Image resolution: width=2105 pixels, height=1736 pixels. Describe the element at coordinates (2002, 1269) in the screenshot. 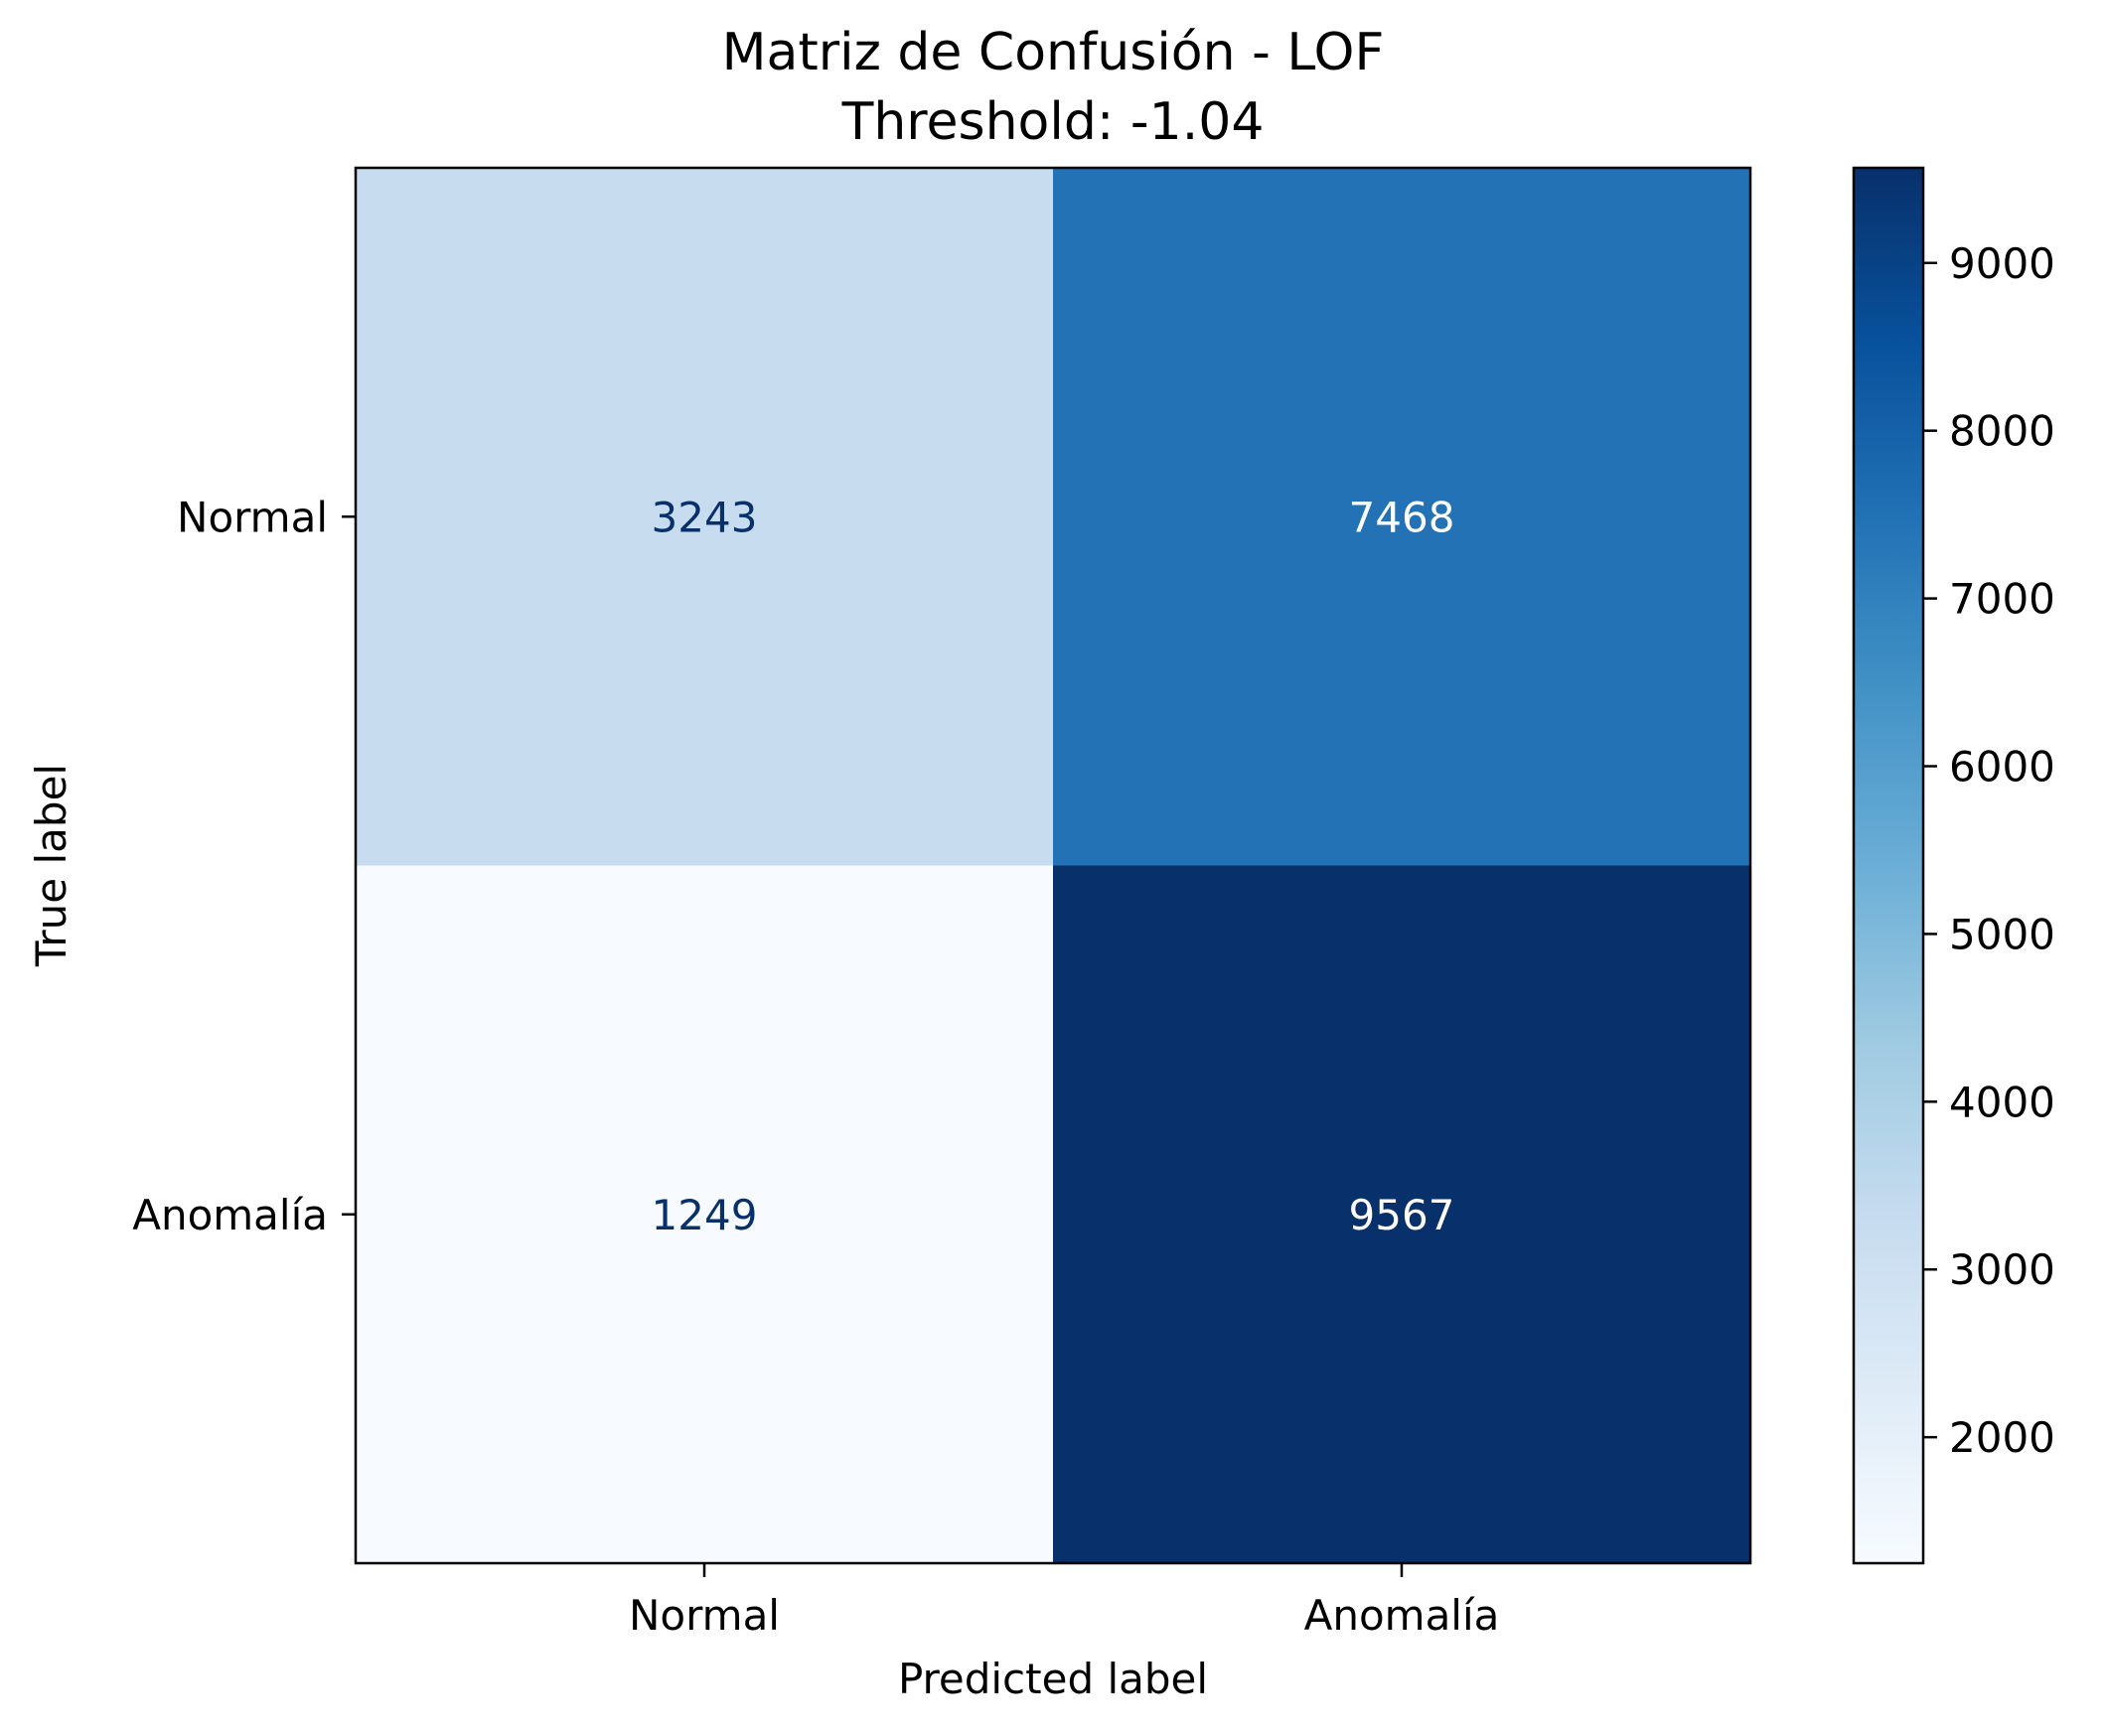

I see `colorbar-tick-label: 3000` at that location.